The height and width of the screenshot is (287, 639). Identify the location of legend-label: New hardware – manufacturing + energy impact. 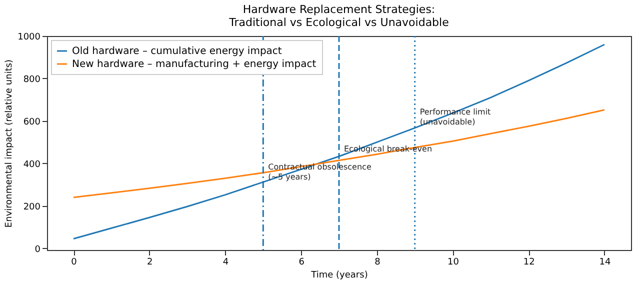
(194, 64).